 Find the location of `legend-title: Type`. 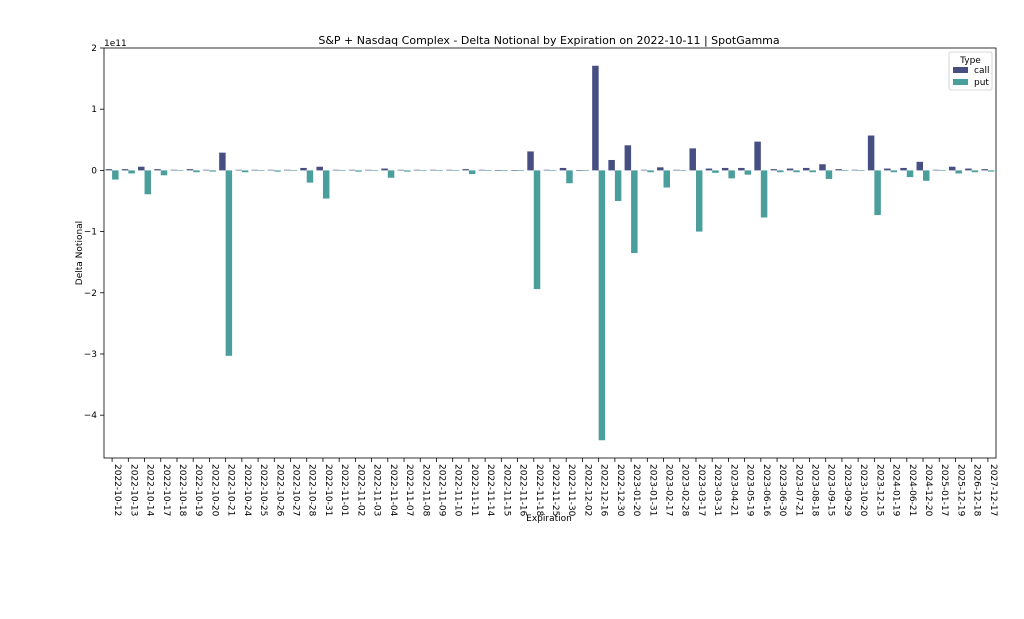

legend-title: Type is located at coordinates (970, 61).